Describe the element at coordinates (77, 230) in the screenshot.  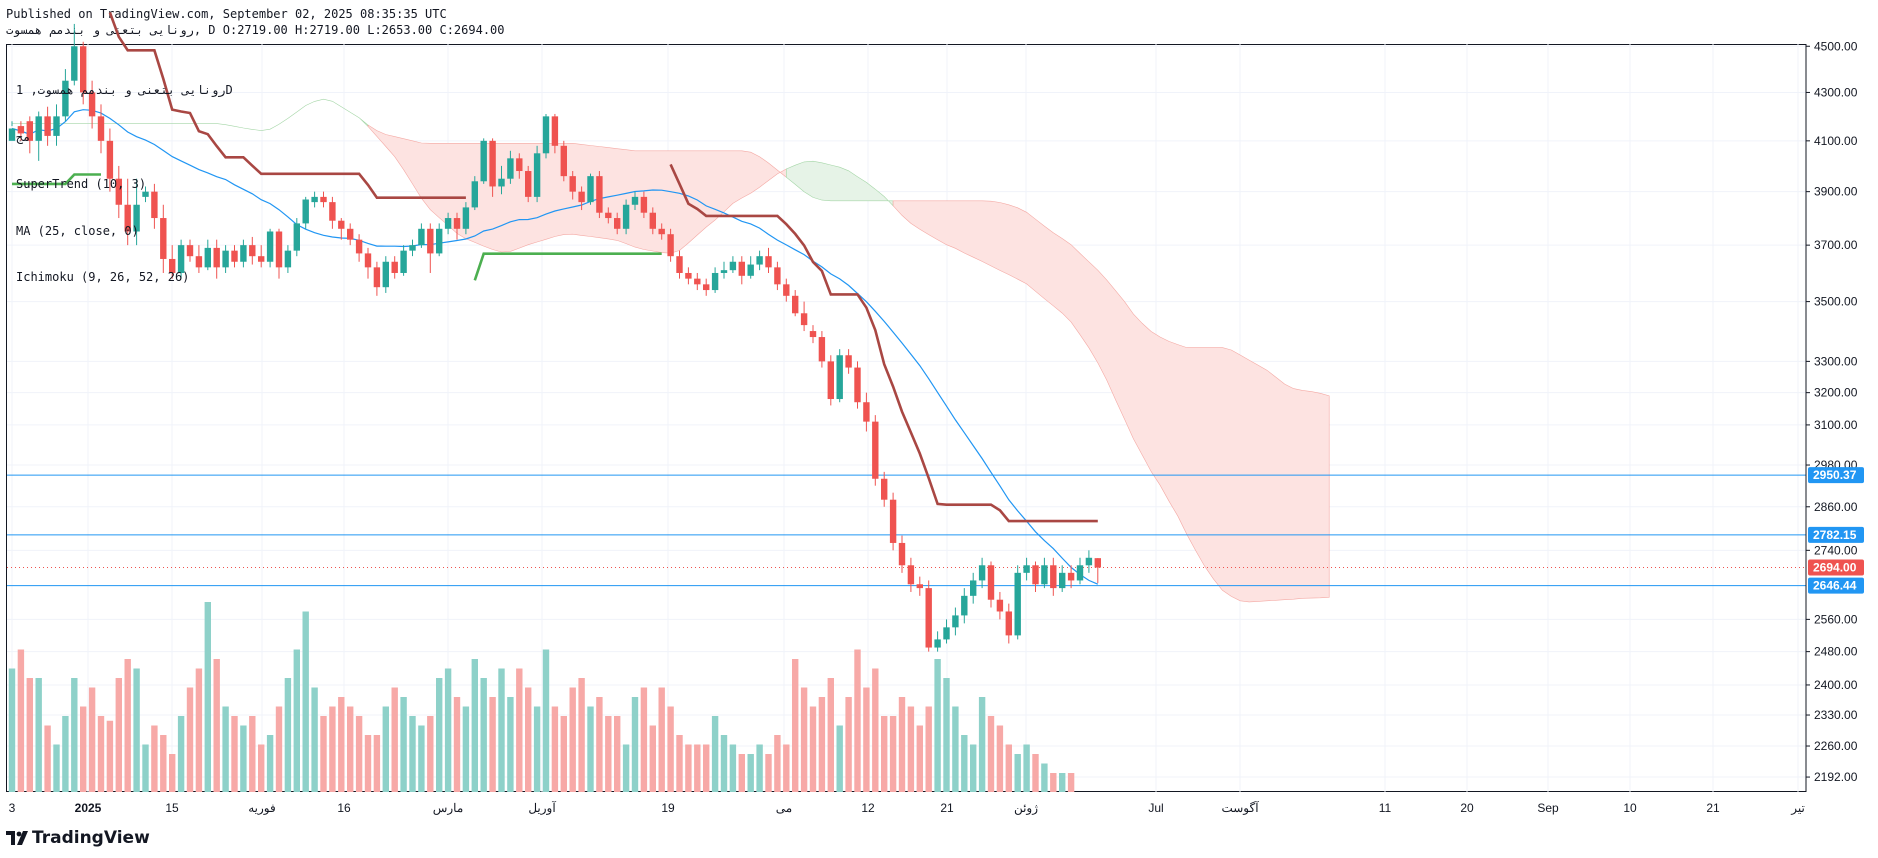
I see `legend-ma: MA (25, close, 0)` at that location.